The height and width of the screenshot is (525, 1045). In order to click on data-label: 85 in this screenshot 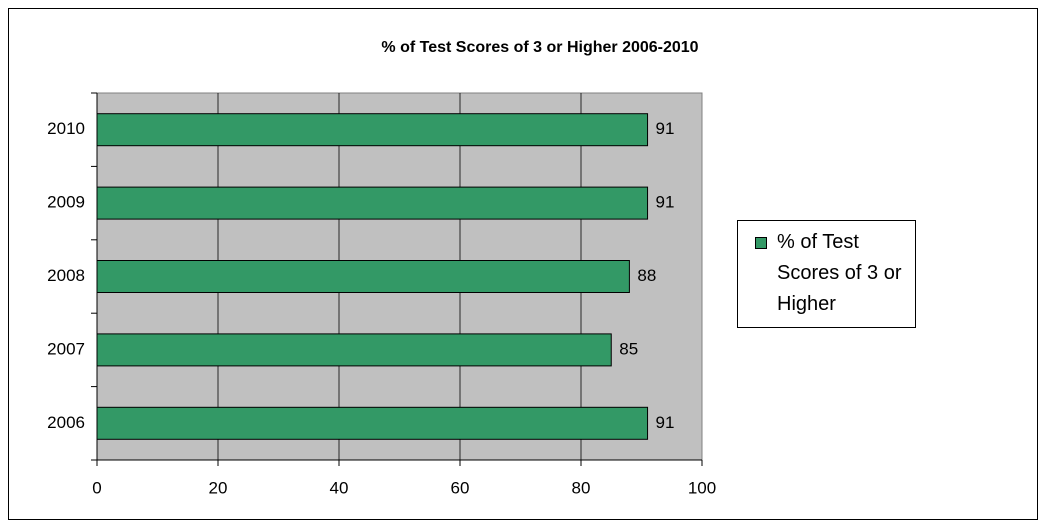, I will do `click(628, 348)`.